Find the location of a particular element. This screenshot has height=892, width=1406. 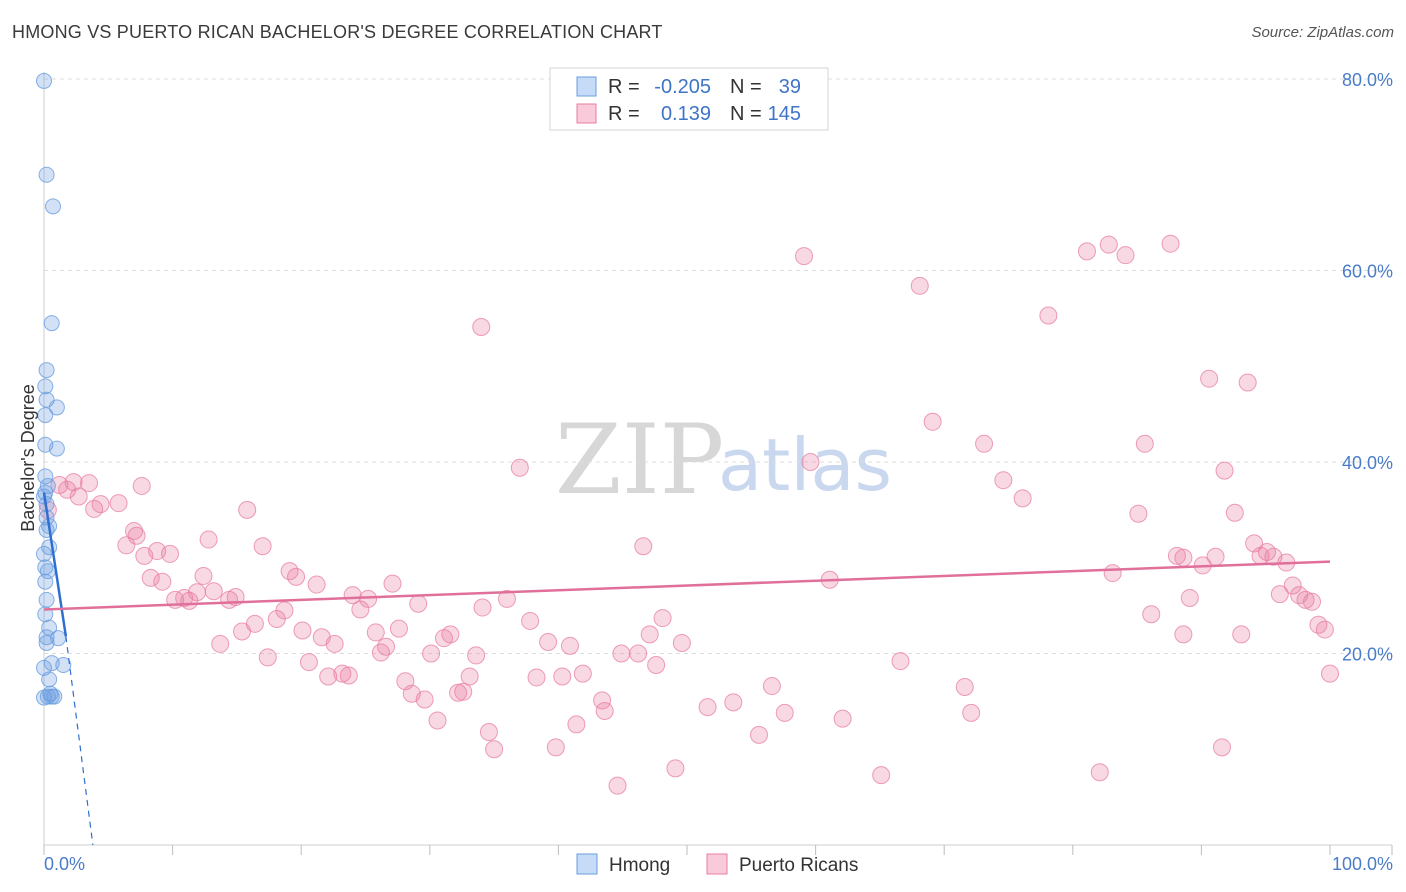

legend-r-label-2: R = is located at coordinates (624, 114).